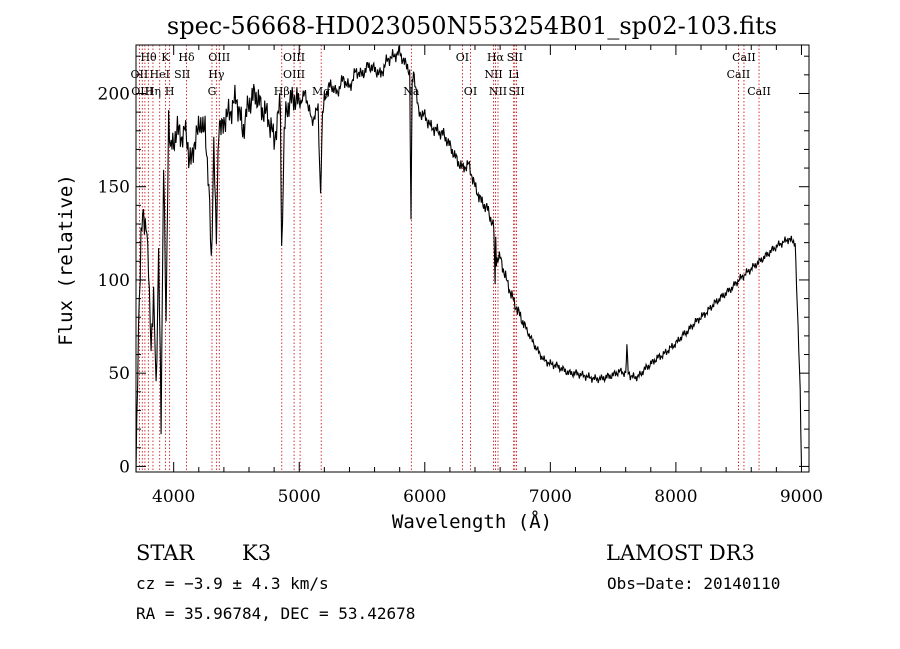  Describe the element at coordinates (114, 94) in the screenshot. I see `y-tick-label: 200` at that location.